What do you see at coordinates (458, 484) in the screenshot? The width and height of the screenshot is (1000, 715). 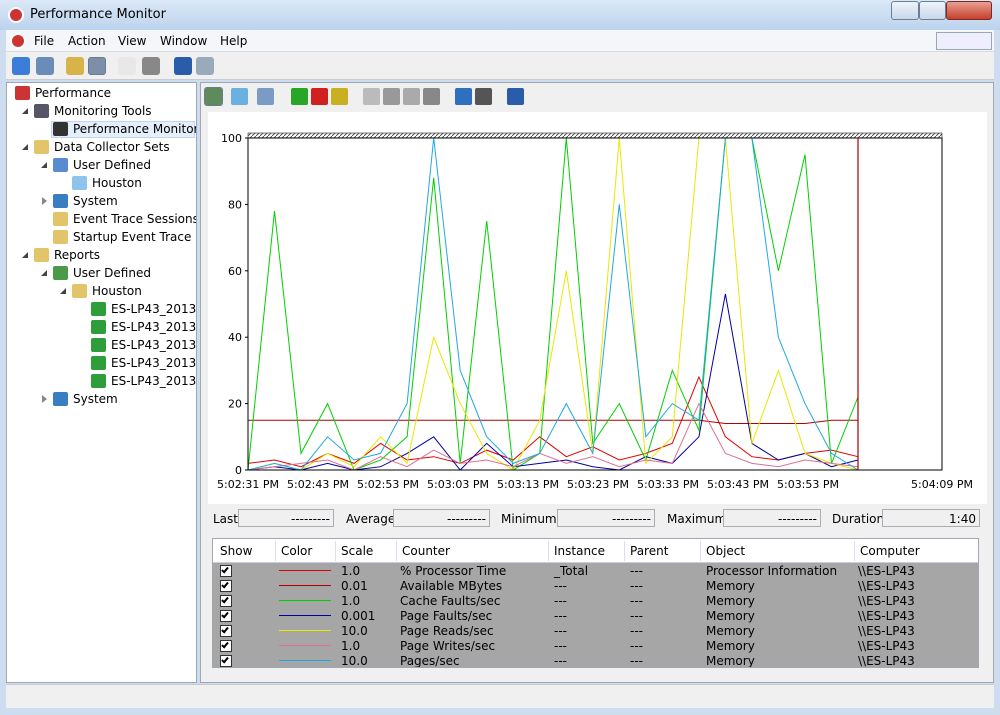 I see `x-tick-label: 5:03:03 PM` at bounding box center [458, 484].